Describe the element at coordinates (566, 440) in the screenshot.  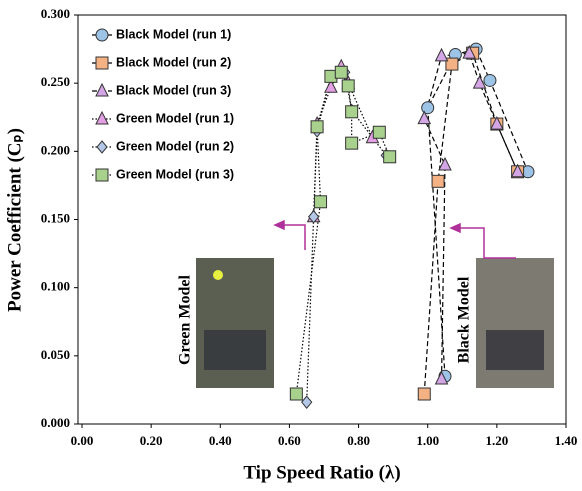
I see `x-tick-label: 1.40` at that location.